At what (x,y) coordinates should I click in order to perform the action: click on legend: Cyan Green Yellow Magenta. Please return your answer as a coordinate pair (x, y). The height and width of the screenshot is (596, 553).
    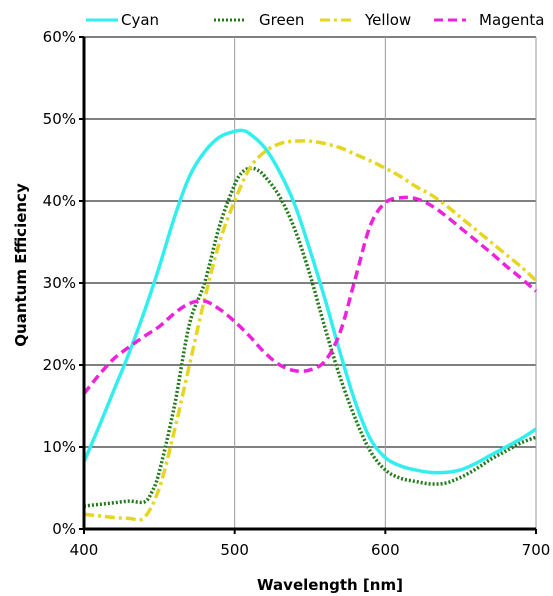
    Looking at the image, I should click on (315, 20).